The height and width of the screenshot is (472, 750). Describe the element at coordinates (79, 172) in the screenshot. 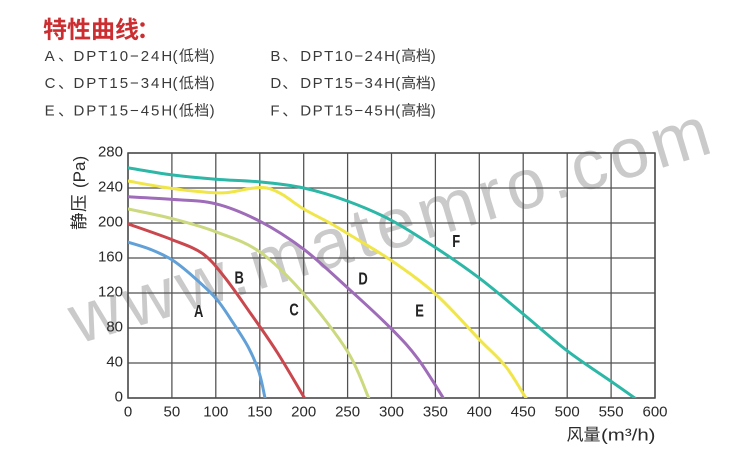

I see `svg-text: (Pa)` at that location.